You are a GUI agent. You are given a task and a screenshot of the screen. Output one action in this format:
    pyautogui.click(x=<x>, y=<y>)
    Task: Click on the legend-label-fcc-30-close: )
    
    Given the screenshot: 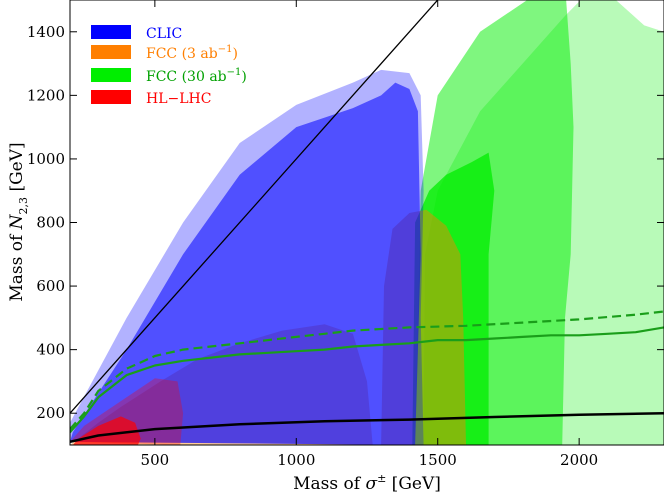 What is the action you would take?
    pyautogui.click(x=243, y=77)
    